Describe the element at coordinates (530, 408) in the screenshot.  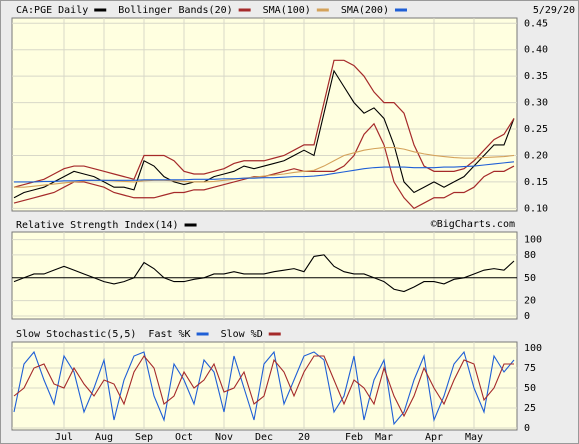
I see `y-tick-label: 25` at that location.